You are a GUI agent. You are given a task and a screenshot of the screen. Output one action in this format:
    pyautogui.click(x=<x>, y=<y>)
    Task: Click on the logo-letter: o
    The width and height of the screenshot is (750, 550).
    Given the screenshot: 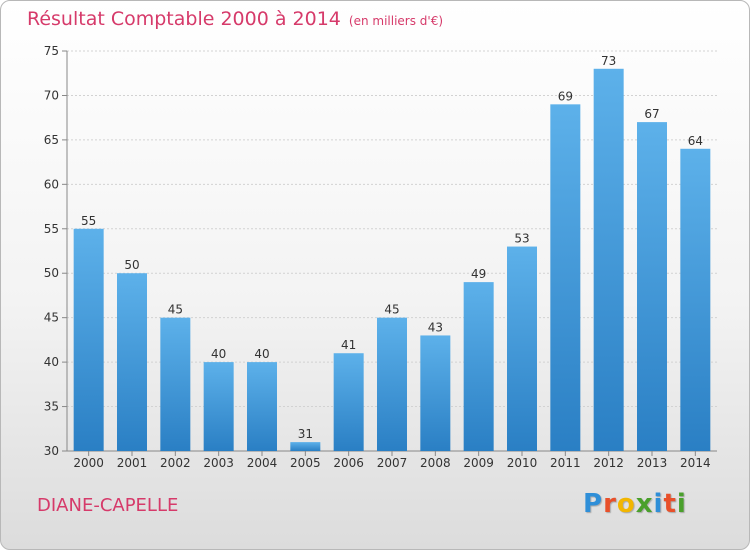 What is the action you would take?
    pyautogui.click(x=626, y=504)
    